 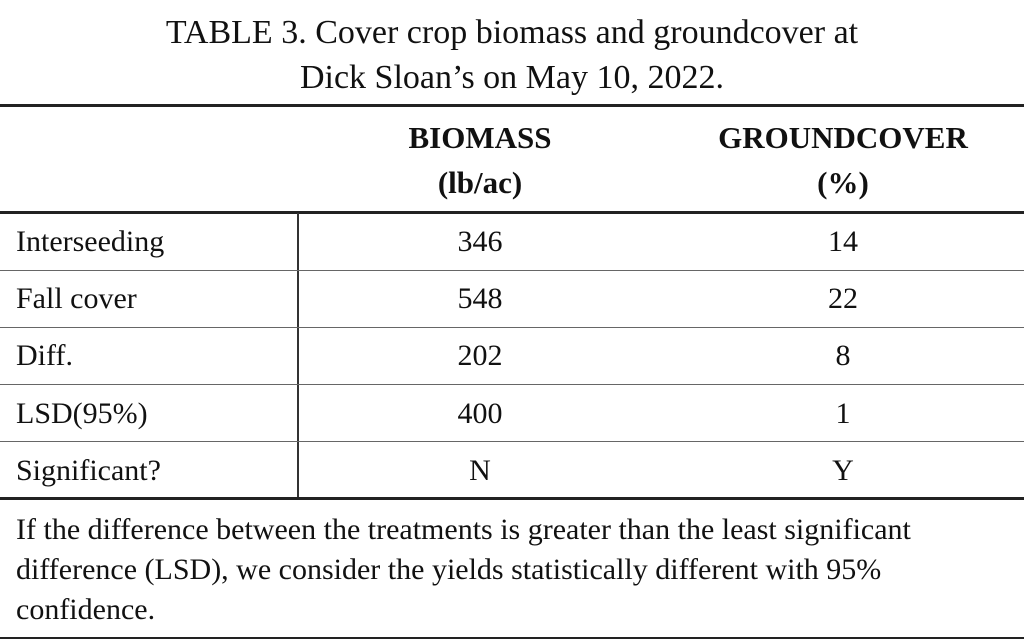 I want to click on row-label: Significant?, so click(x=88, y=470).